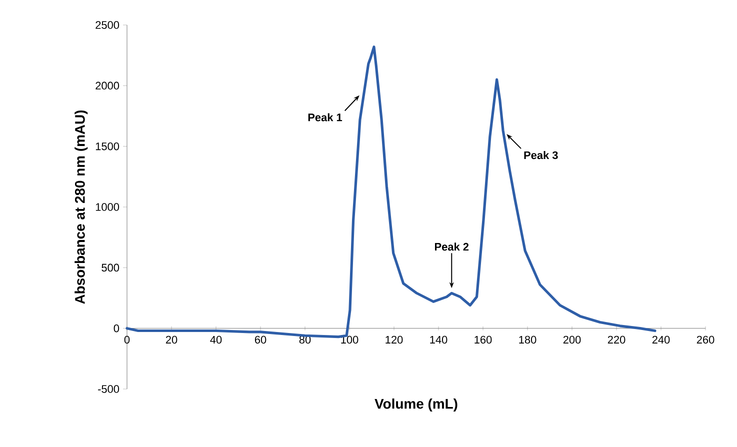  I want to click on y-axis-title: Absorbance at 280 nm (mAU), so click(81, 207).